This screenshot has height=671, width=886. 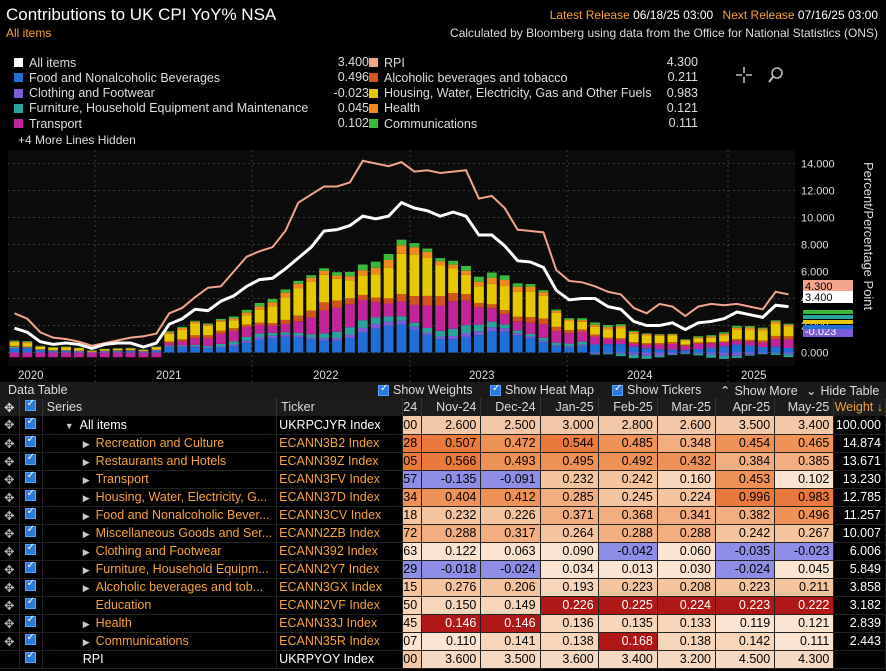 I want to click on ticker: ECANN3FV Index, so click(x=340, y=479).